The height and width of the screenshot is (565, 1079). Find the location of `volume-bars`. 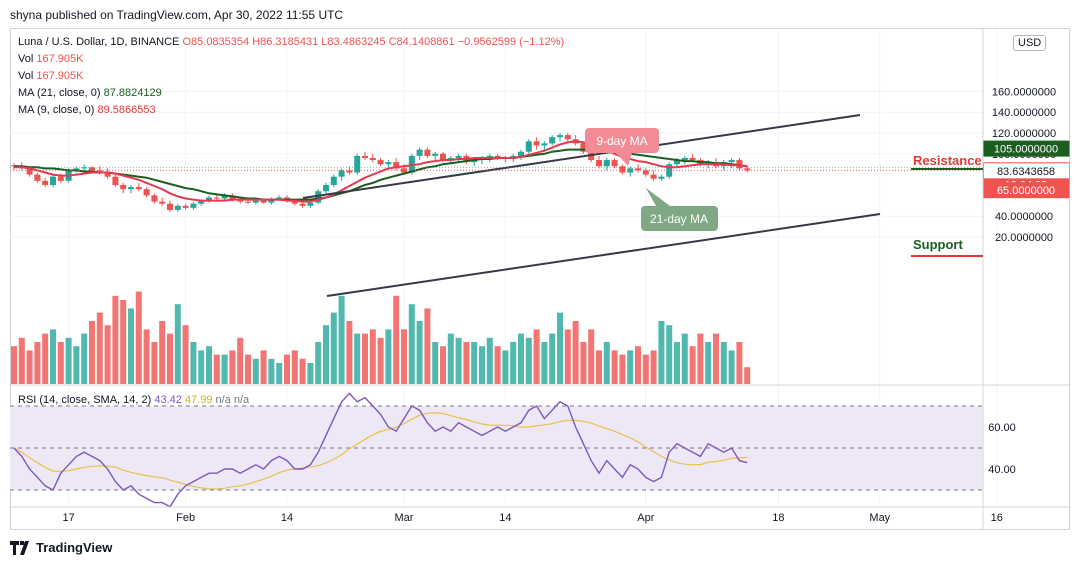

volume-bars is located at coordinates (381, 337).